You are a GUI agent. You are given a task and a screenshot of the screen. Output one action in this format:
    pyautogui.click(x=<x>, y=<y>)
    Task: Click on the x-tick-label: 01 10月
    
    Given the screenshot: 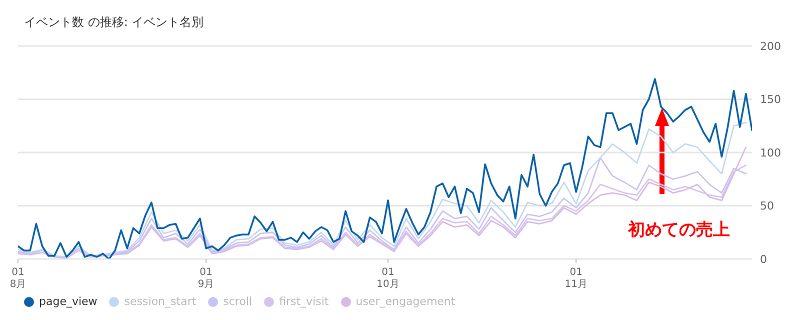 What is the action you would take?
    pyautogui.click(x=388, y=278)
    